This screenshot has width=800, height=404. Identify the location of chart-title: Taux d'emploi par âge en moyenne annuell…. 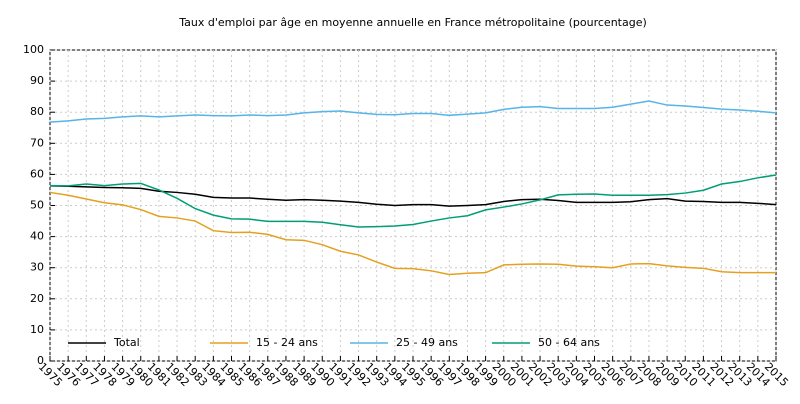
(412, 22).